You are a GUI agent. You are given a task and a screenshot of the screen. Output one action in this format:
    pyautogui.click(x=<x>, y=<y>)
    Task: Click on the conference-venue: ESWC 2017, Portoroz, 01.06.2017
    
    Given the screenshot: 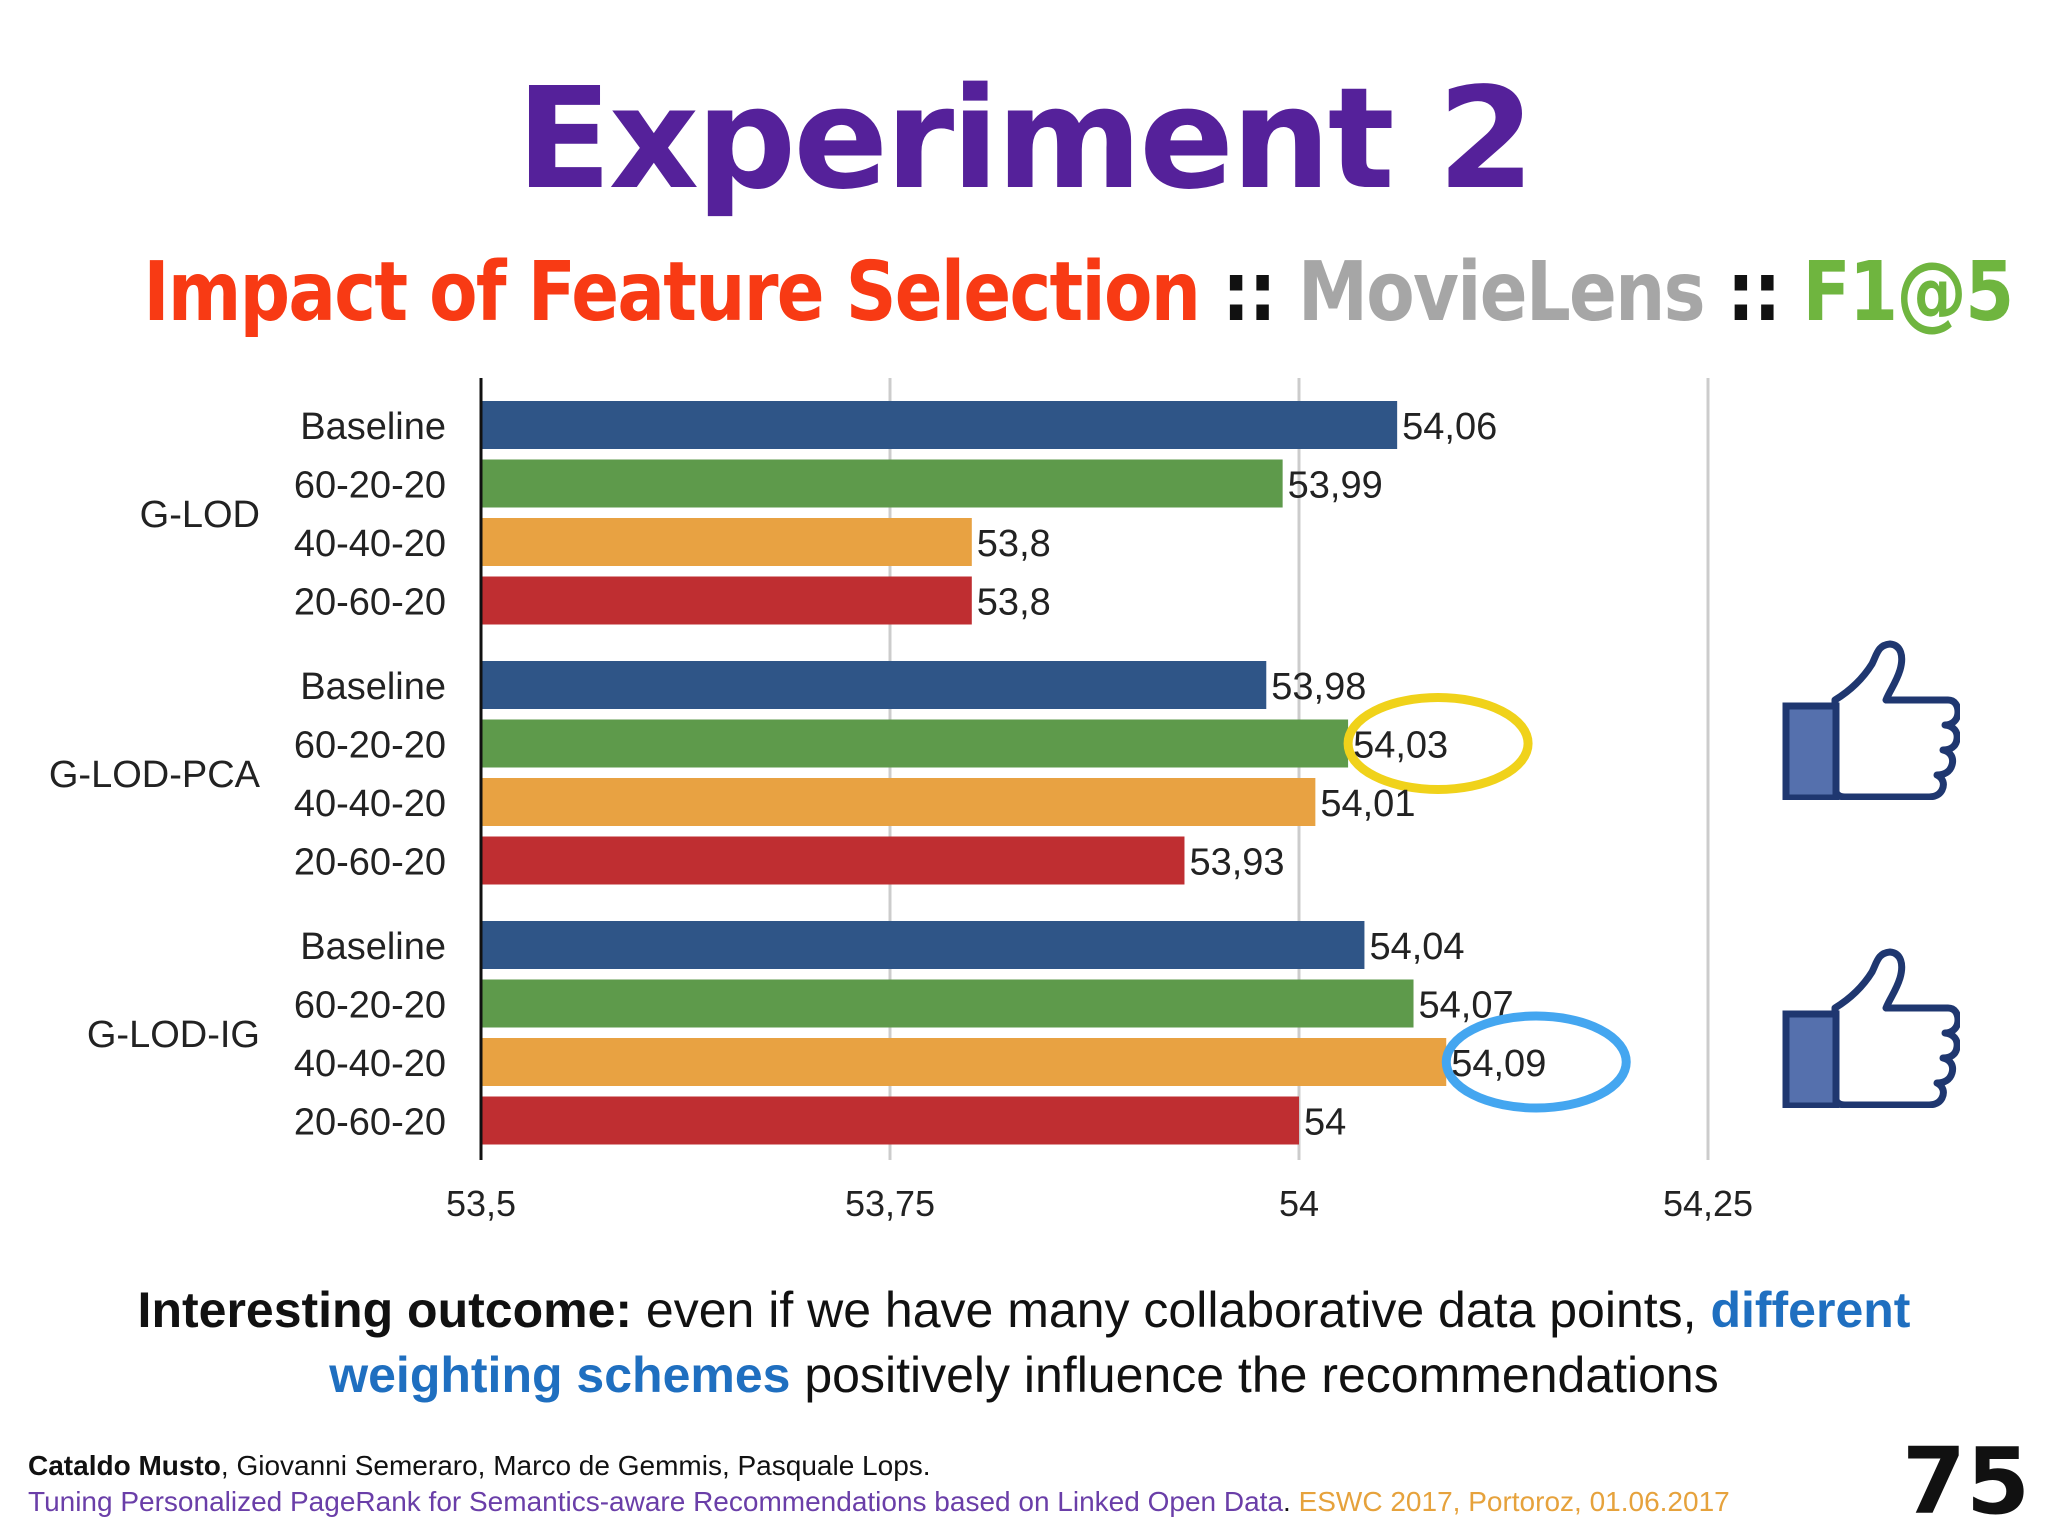 What is the action you would take?
    pyautogui.click(x=1514, y=1501)
    